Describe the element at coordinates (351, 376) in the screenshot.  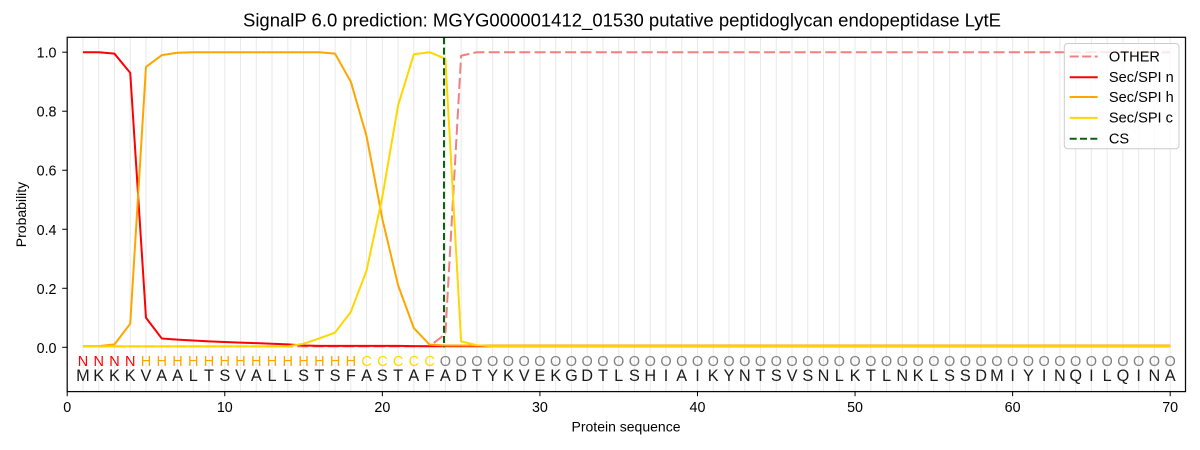
I see `svg-text: F` at that location.